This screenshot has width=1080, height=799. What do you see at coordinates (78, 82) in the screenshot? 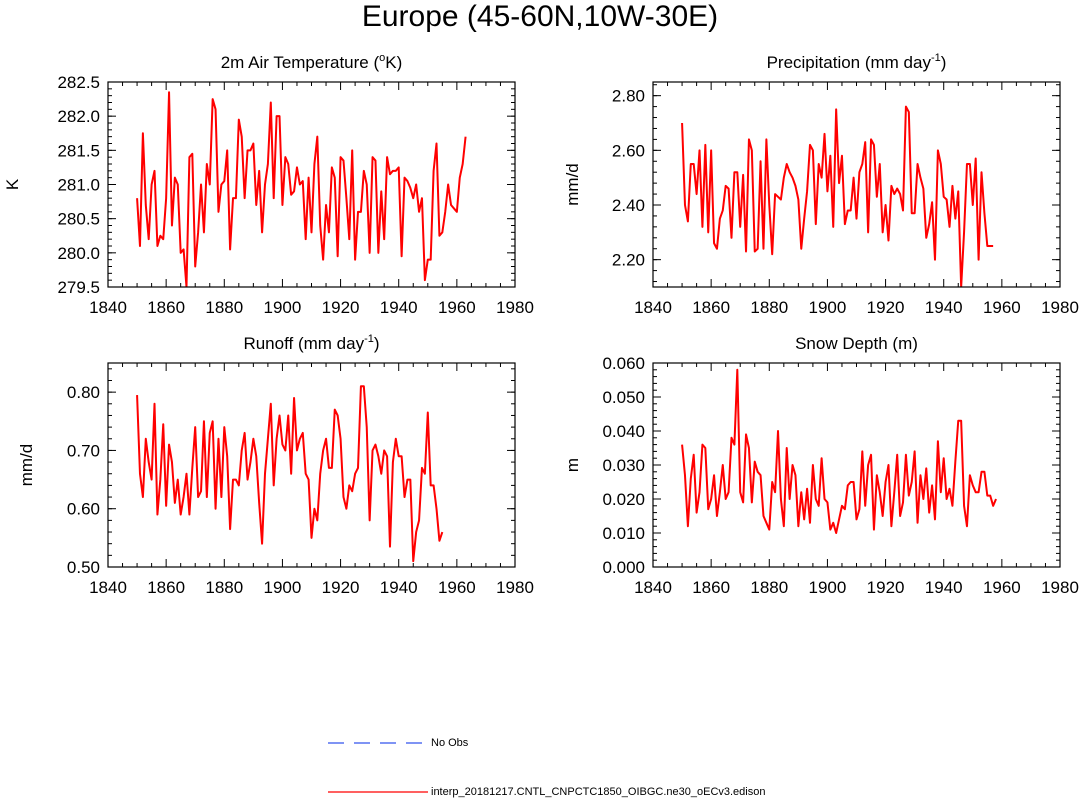
I see `y-tick-label: 282.5` at bounding box center [78, 82].